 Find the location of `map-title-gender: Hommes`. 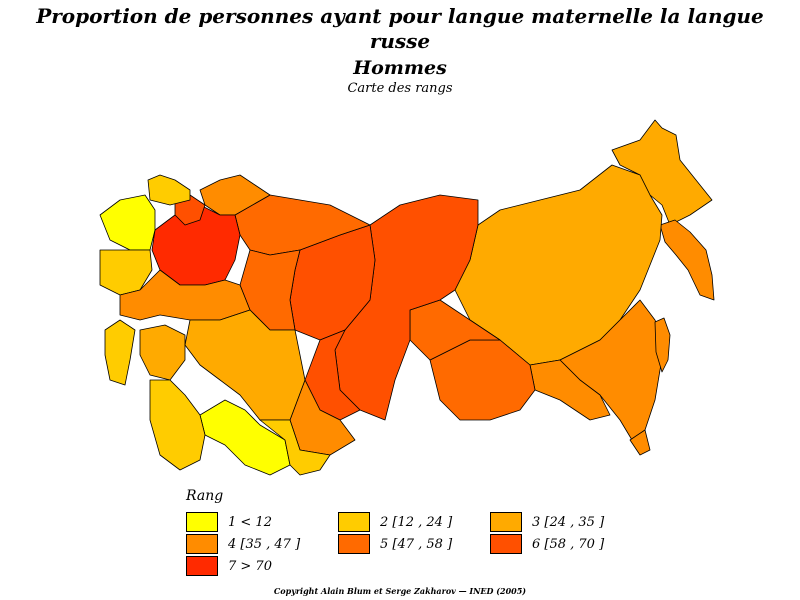

map-title-gender: Hommes is located at coordinates (400, 68).